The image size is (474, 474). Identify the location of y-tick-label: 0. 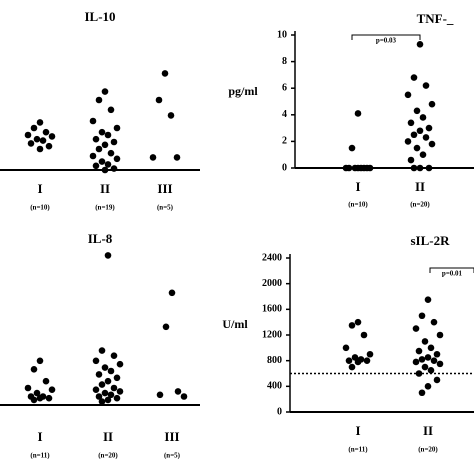
(279, 411).